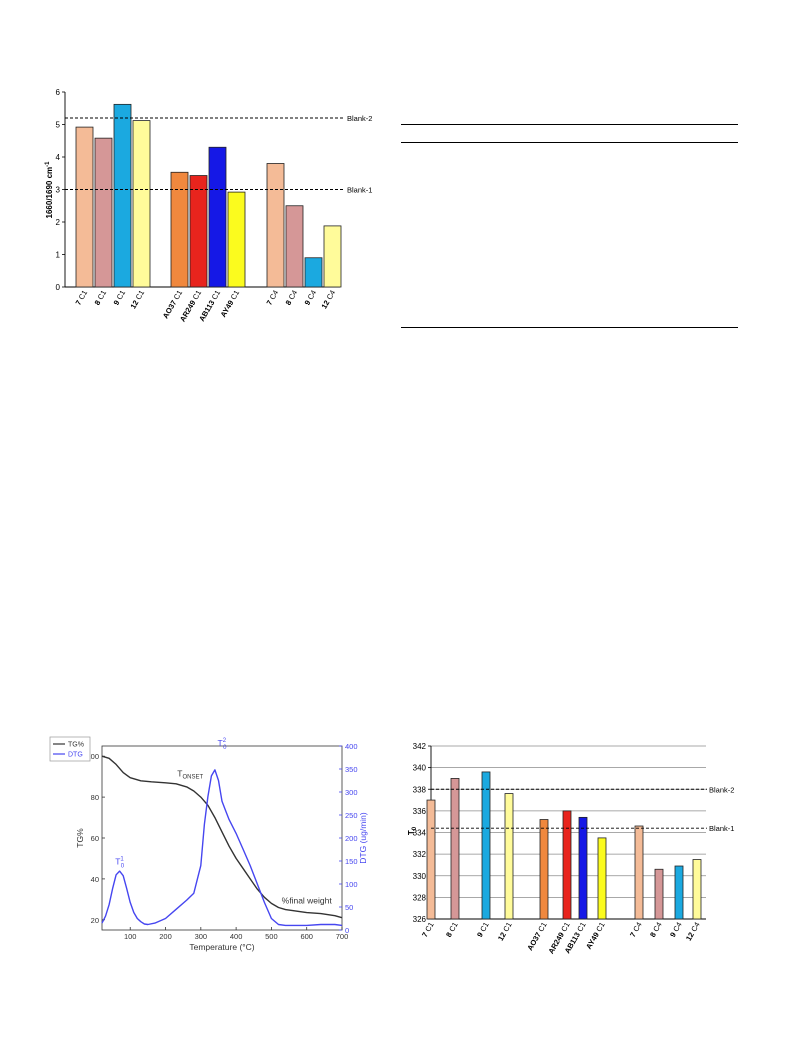 This screenshot has height=1057, width=793. What do you see at coordinates (569, 124) in the screenshot?
I see `table-top-rule` at bounding box center [569, 124].